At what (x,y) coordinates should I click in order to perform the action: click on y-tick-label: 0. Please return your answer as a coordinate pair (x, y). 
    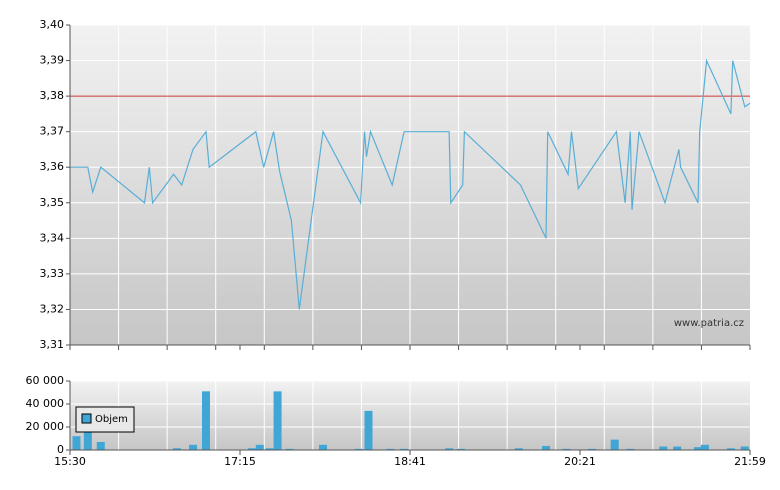
    Looking at the image, I should click on (60, 449).